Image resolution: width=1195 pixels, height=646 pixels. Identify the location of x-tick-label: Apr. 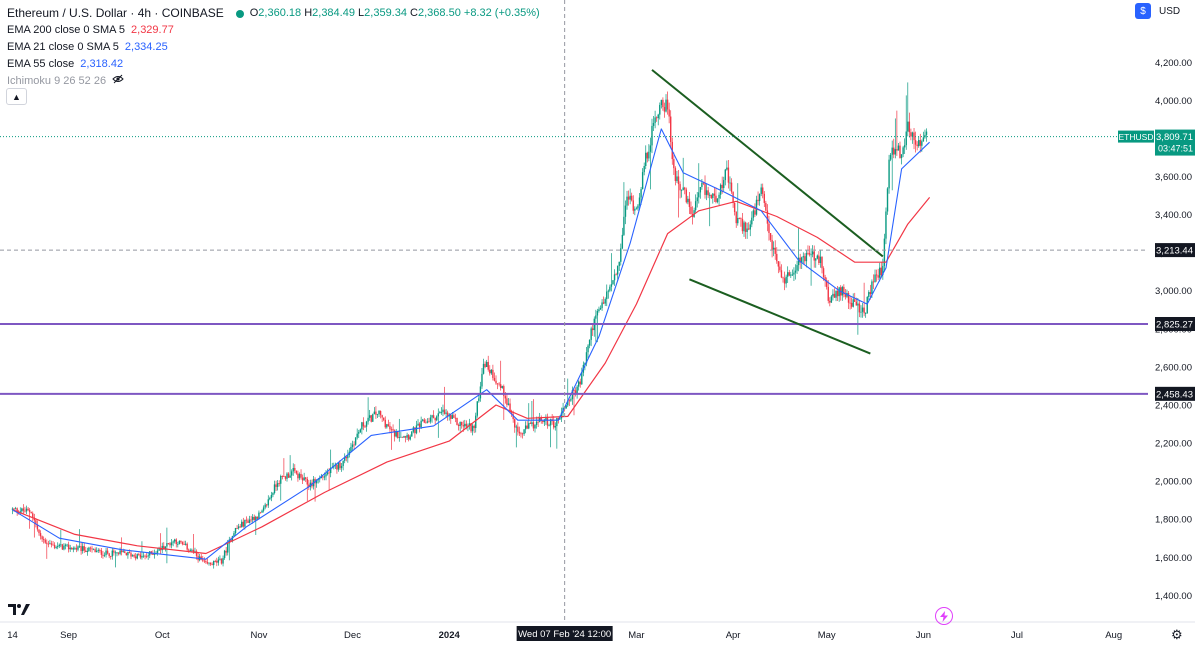
(733, 635).